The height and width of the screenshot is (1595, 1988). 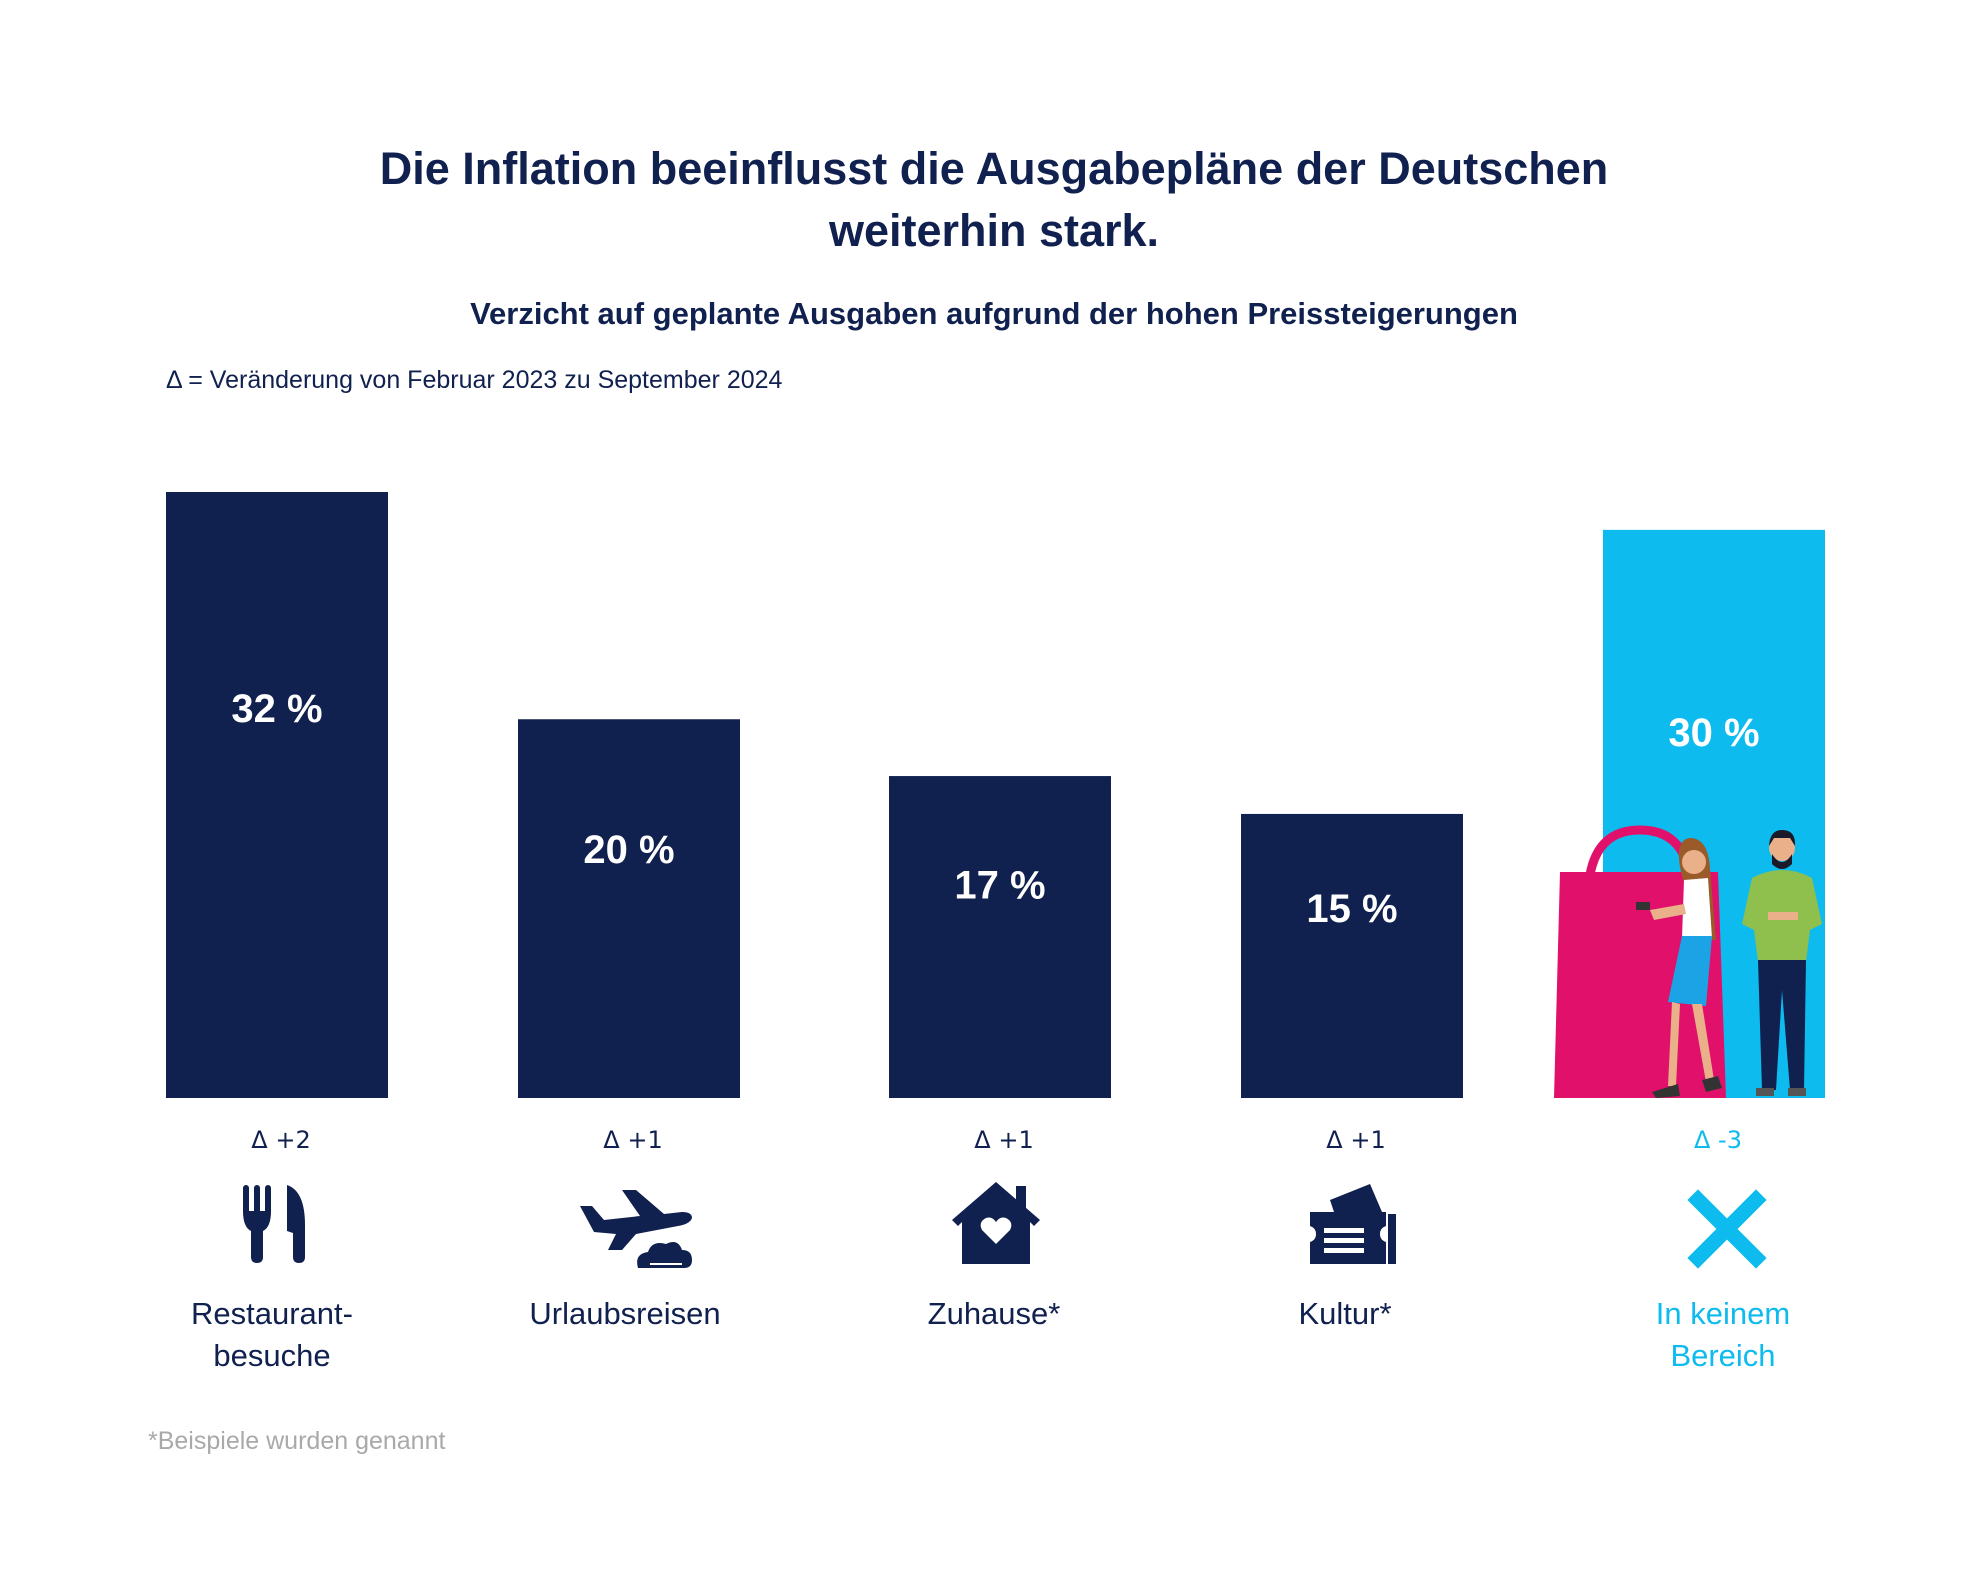 I want to click on category-label-2: Urlaubsreisen, so click(x=625, y=1314).